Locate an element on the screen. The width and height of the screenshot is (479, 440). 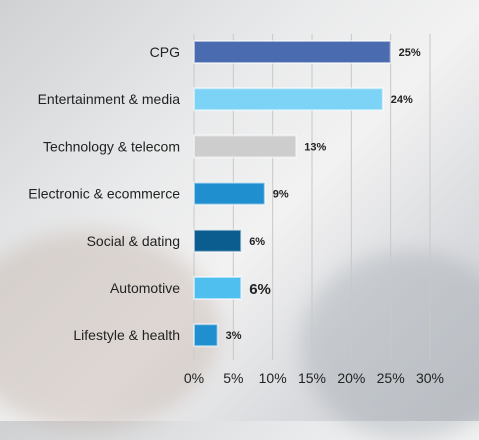
value-label: 3% is located at coordinates (234, 336).